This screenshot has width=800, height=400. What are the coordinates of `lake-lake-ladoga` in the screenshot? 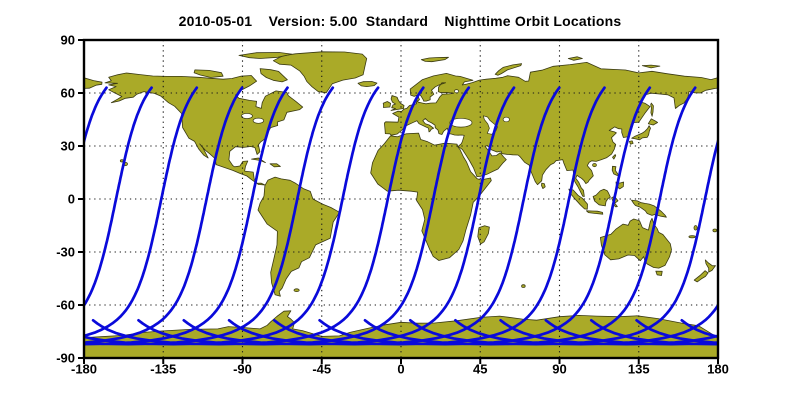 It's located at (456, 91).